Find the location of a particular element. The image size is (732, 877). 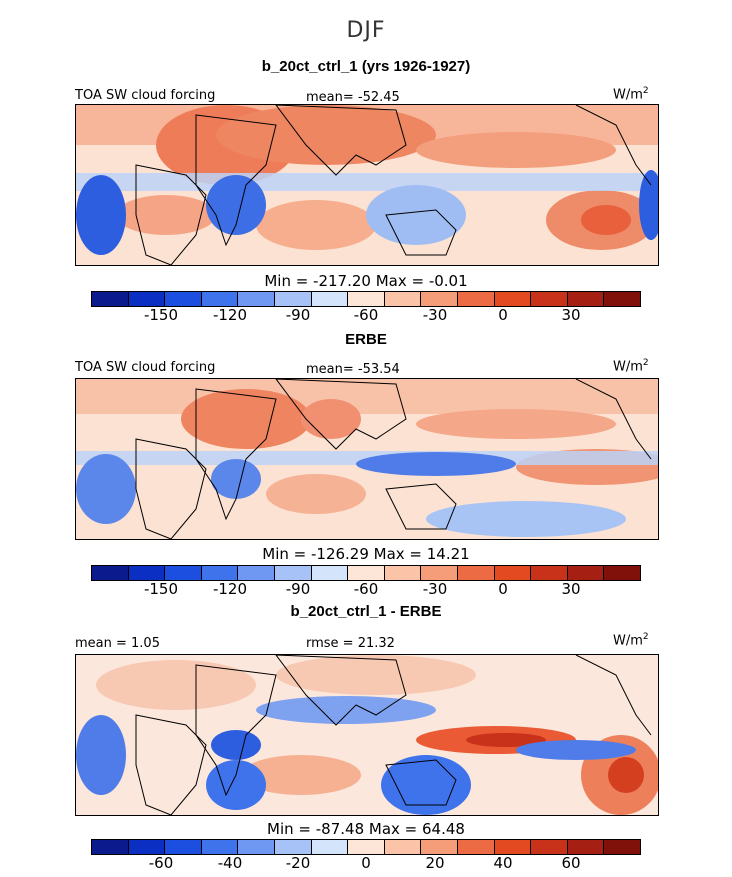

panel-1-units-label: W/m2 is located at coordinates (631, 94).